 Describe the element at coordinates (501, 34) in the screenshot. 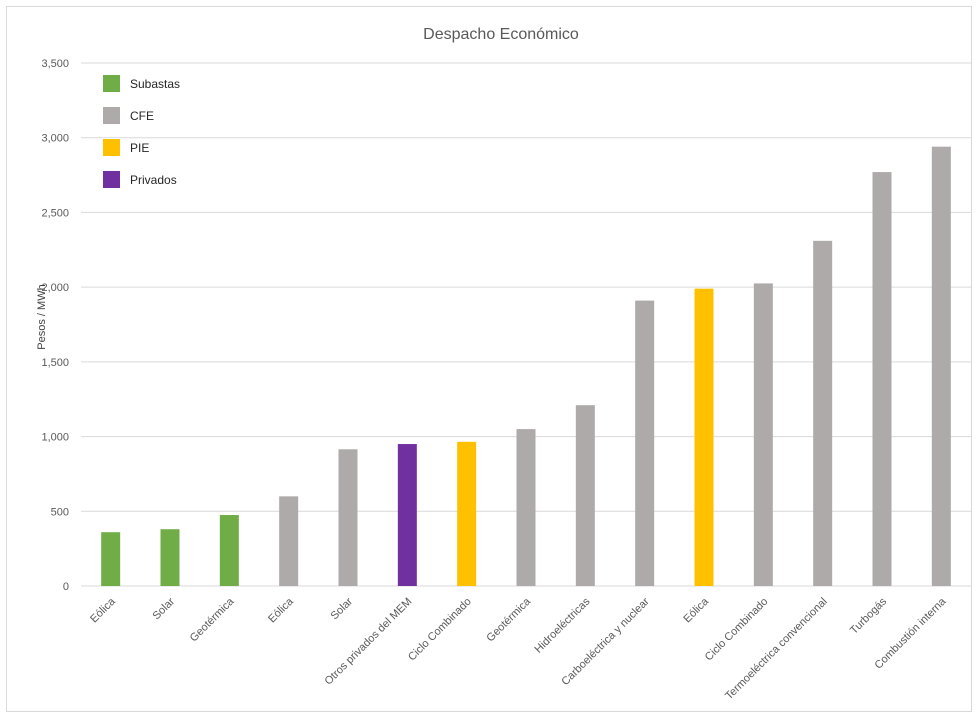

I see `chart-title: Despacho Económico` at that location.